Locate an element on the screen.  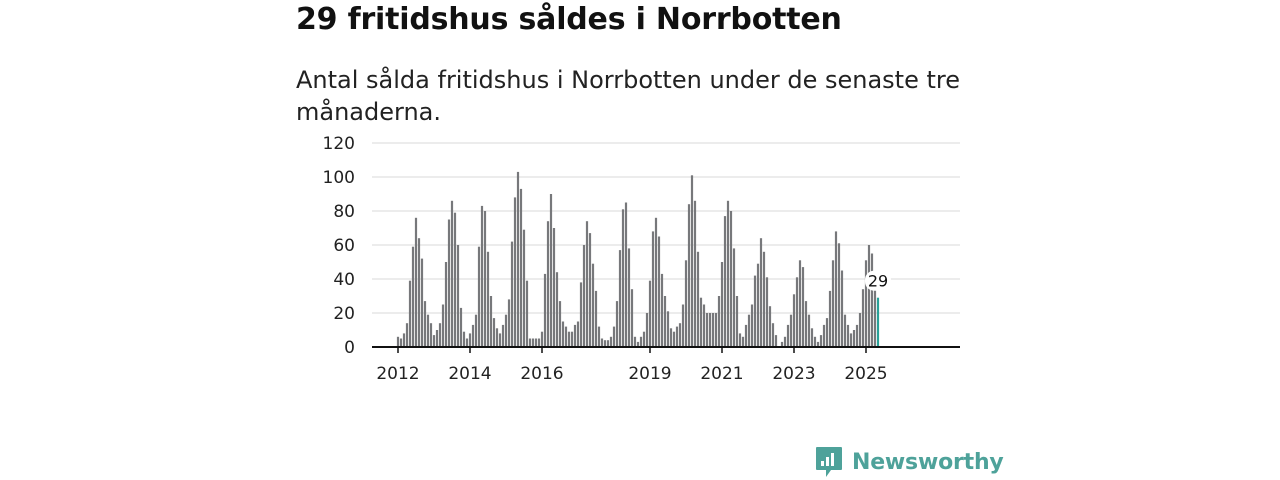
x-tick-label: 2014 is located at coordinates (469, 374).